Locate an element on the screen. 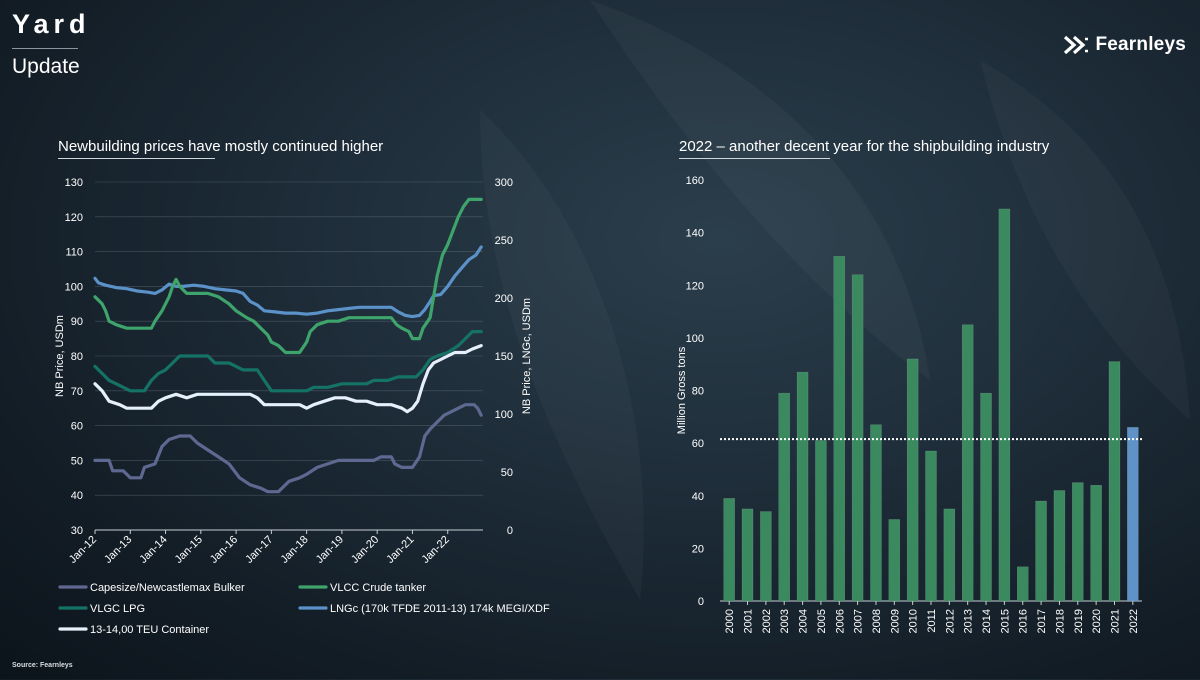  x-tick-label: 2001 is located at coordinates (749, 621).